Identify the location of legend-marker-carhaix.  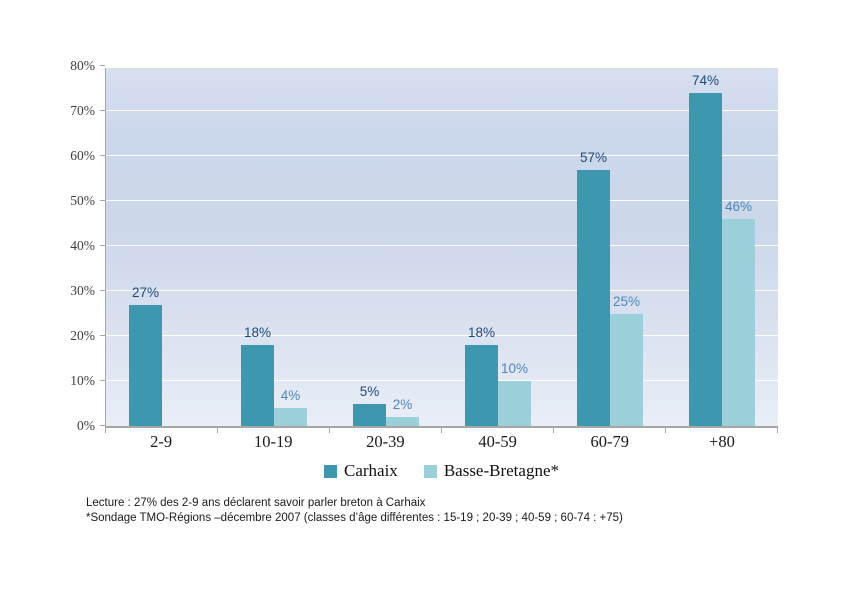
(330, 471).